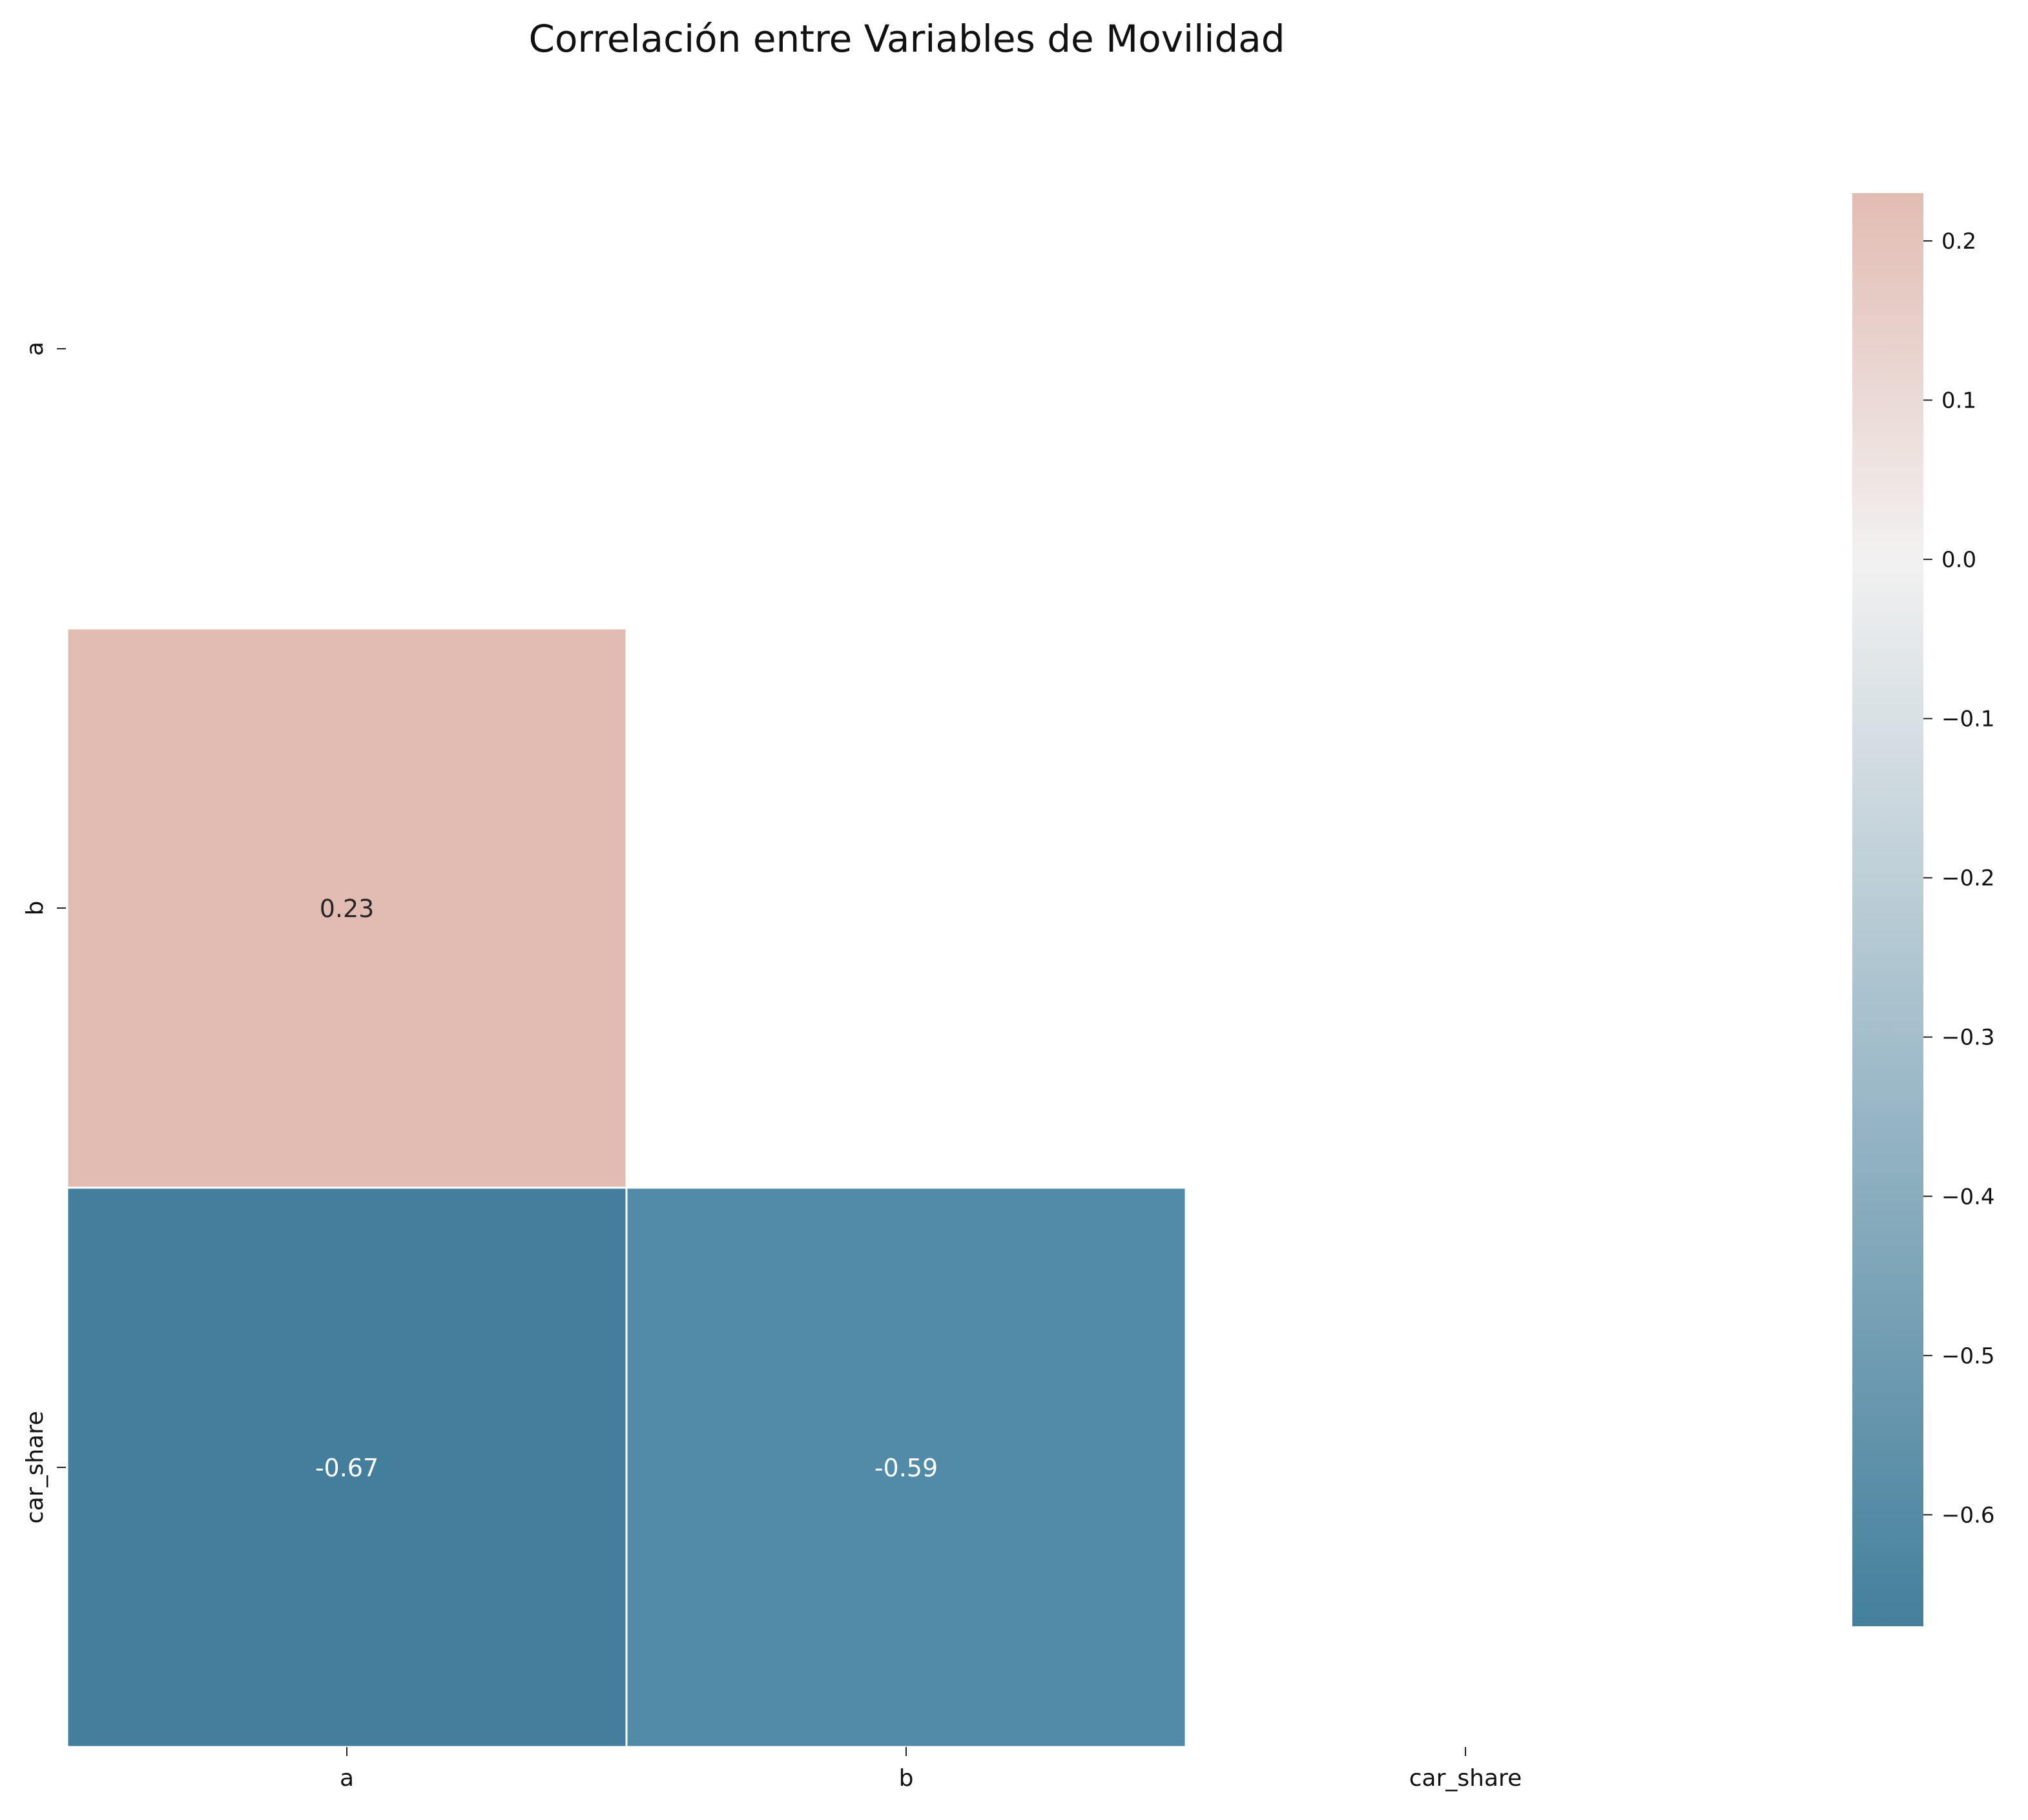 The height and width of the screenshot is (1820, 2028). I want to click on y-tick-label: car_share, so click(35, 1468).